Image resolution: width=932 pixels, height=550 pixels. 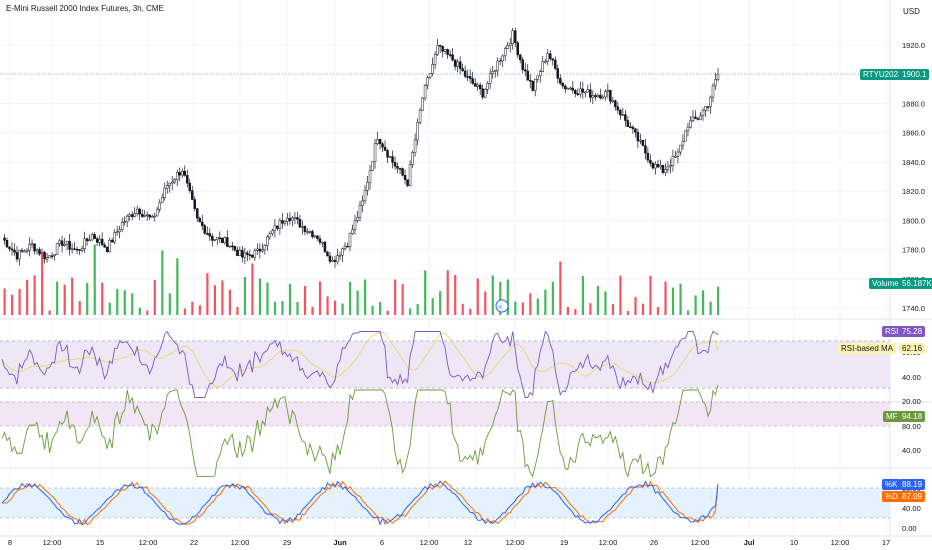 I want to click on time-tick-label: 22, so click(x=194, y=542).